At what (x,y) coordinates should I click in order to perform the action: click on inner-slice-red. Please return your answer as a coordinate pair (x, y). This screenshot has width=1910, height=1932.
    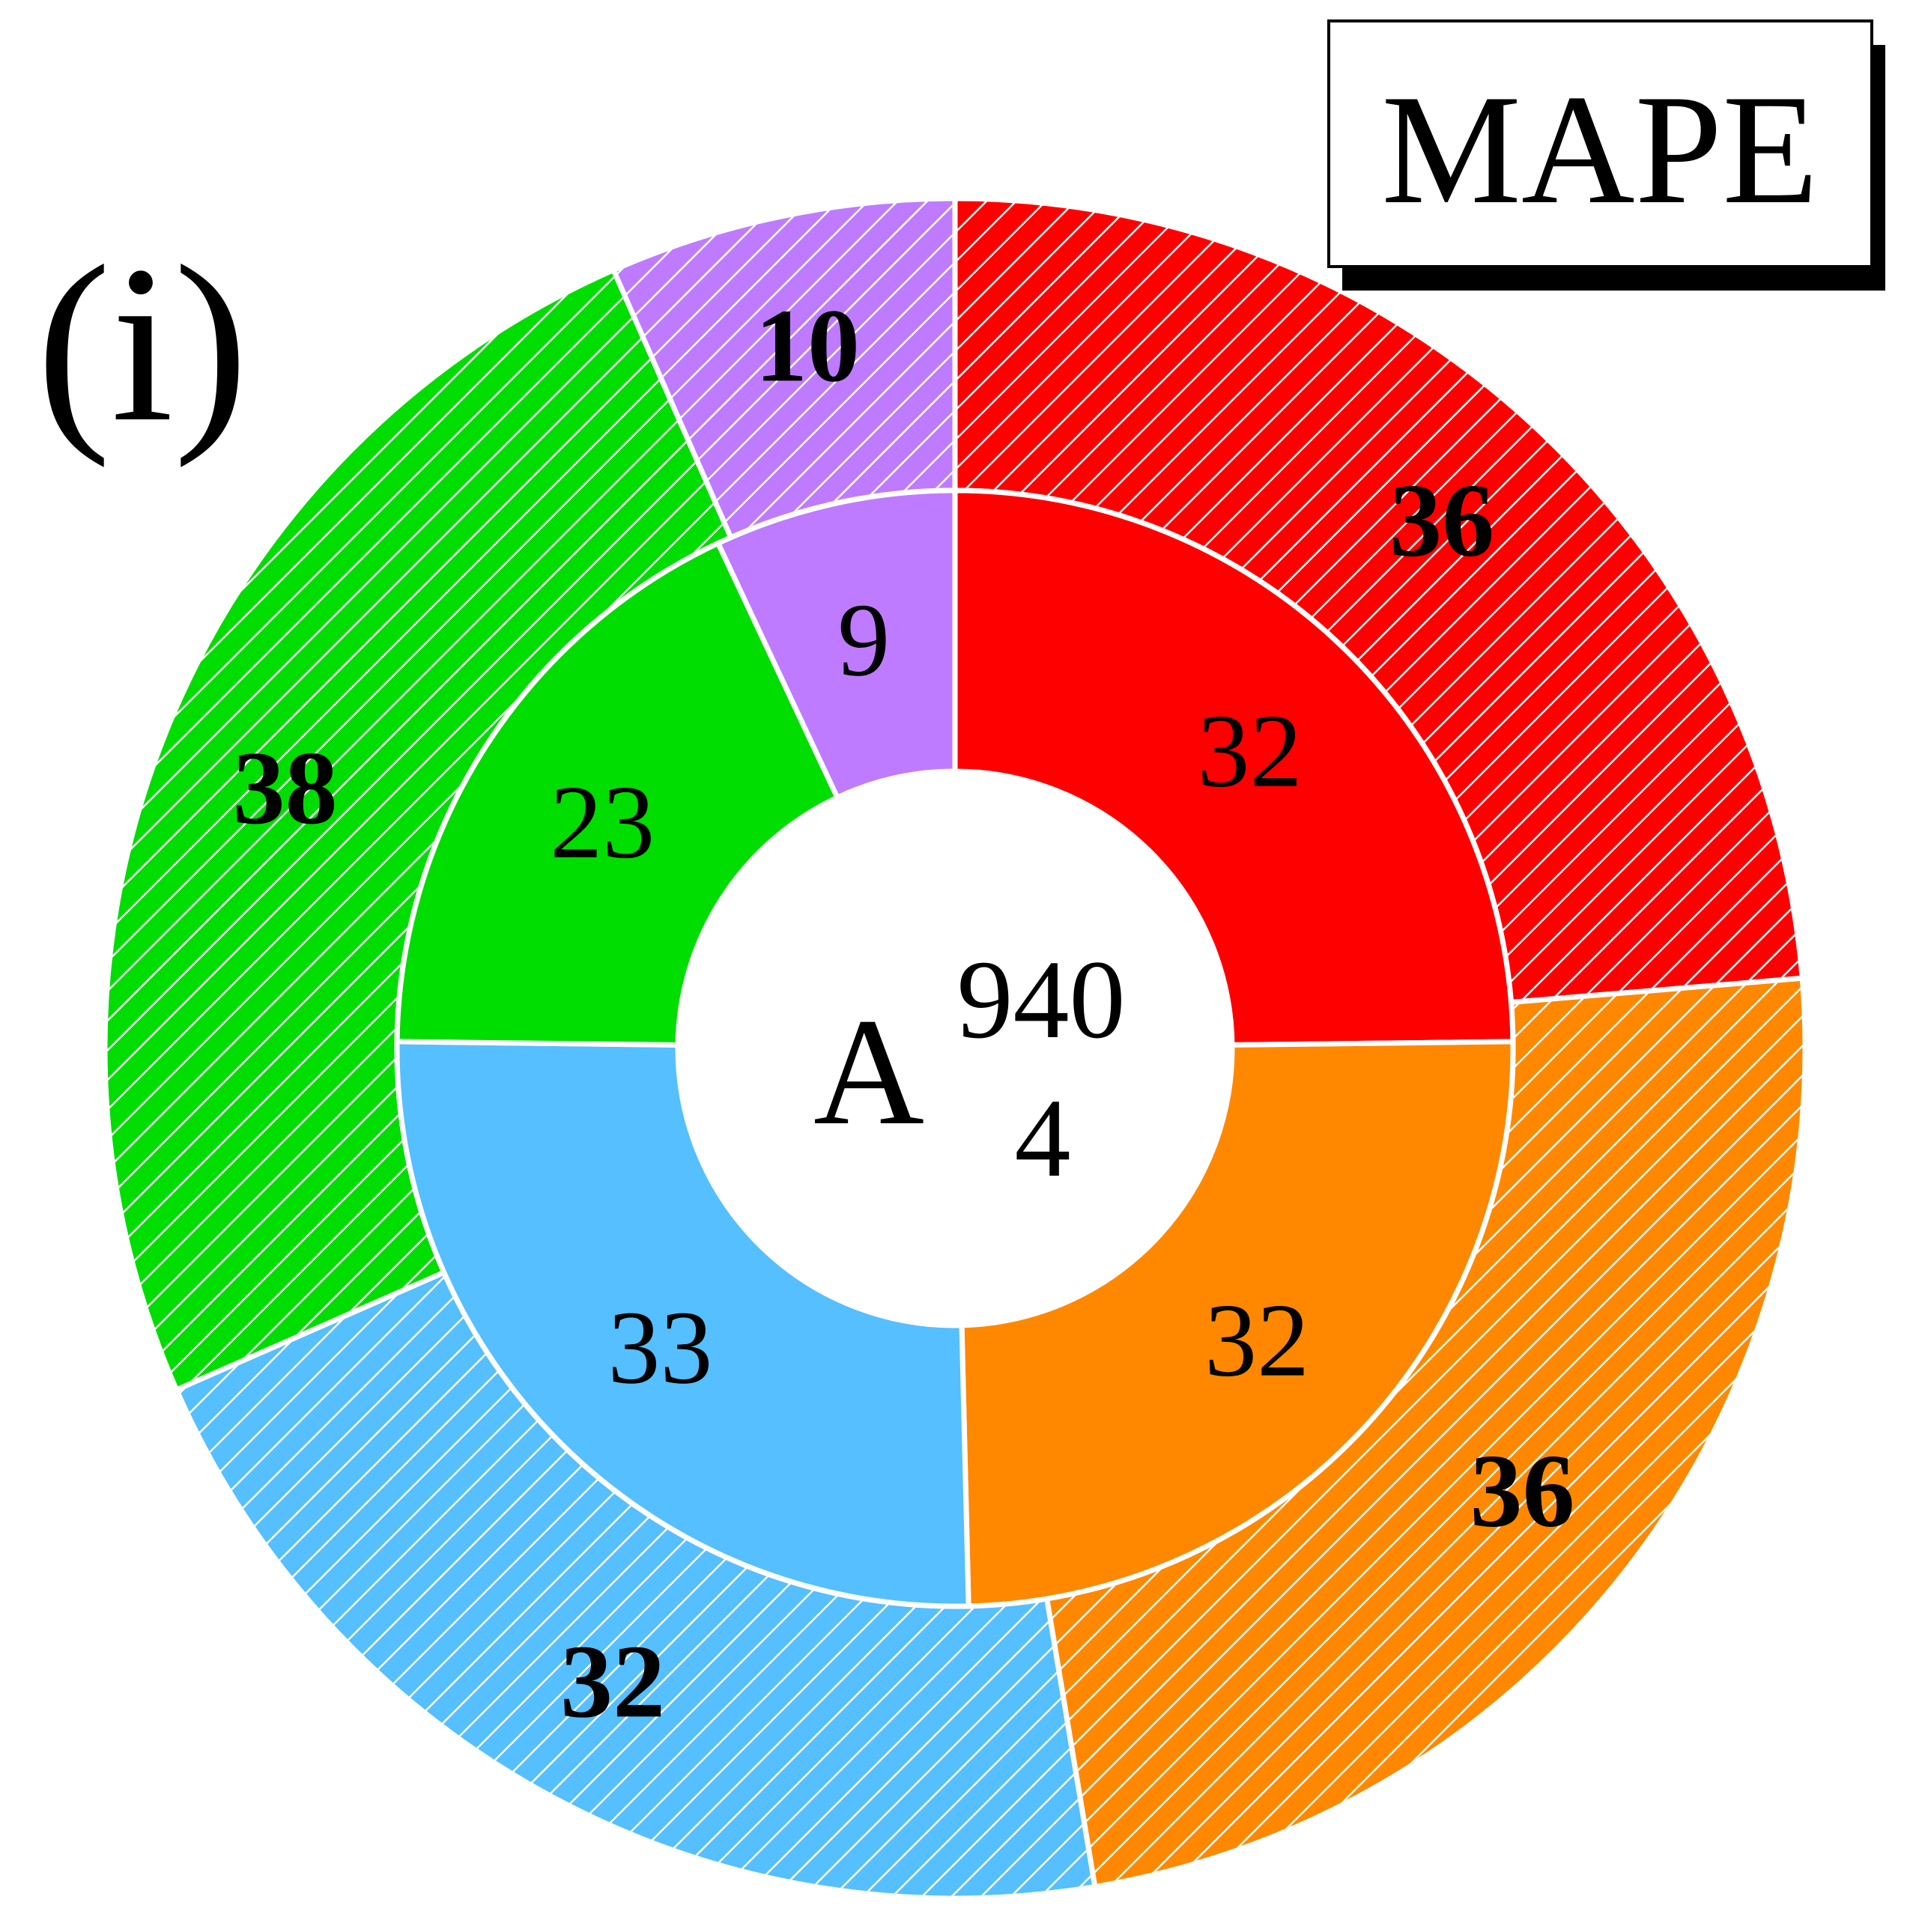
    Looking at the image, I should click on (1234, 767).